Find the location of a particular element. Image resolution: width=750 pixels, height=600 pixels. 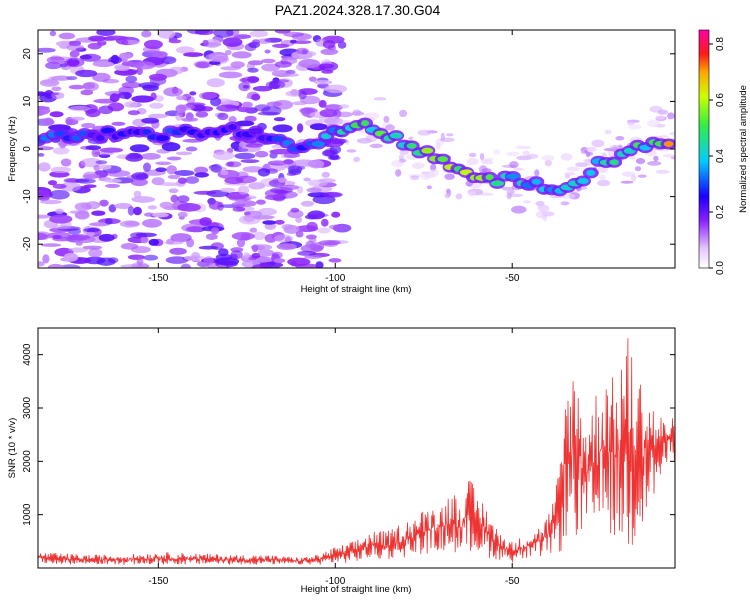

snr-x-axis-title: Height of straight line (km) is located at coordinates (356, 589).